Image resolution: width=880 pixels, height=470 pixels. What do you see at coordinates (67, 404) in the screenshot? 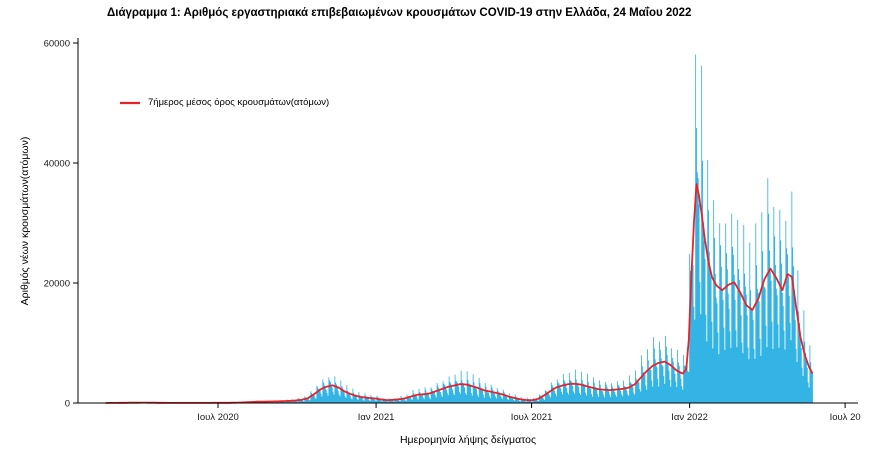
I see `y-tick-label: 0` at bounding box center [67, 404].